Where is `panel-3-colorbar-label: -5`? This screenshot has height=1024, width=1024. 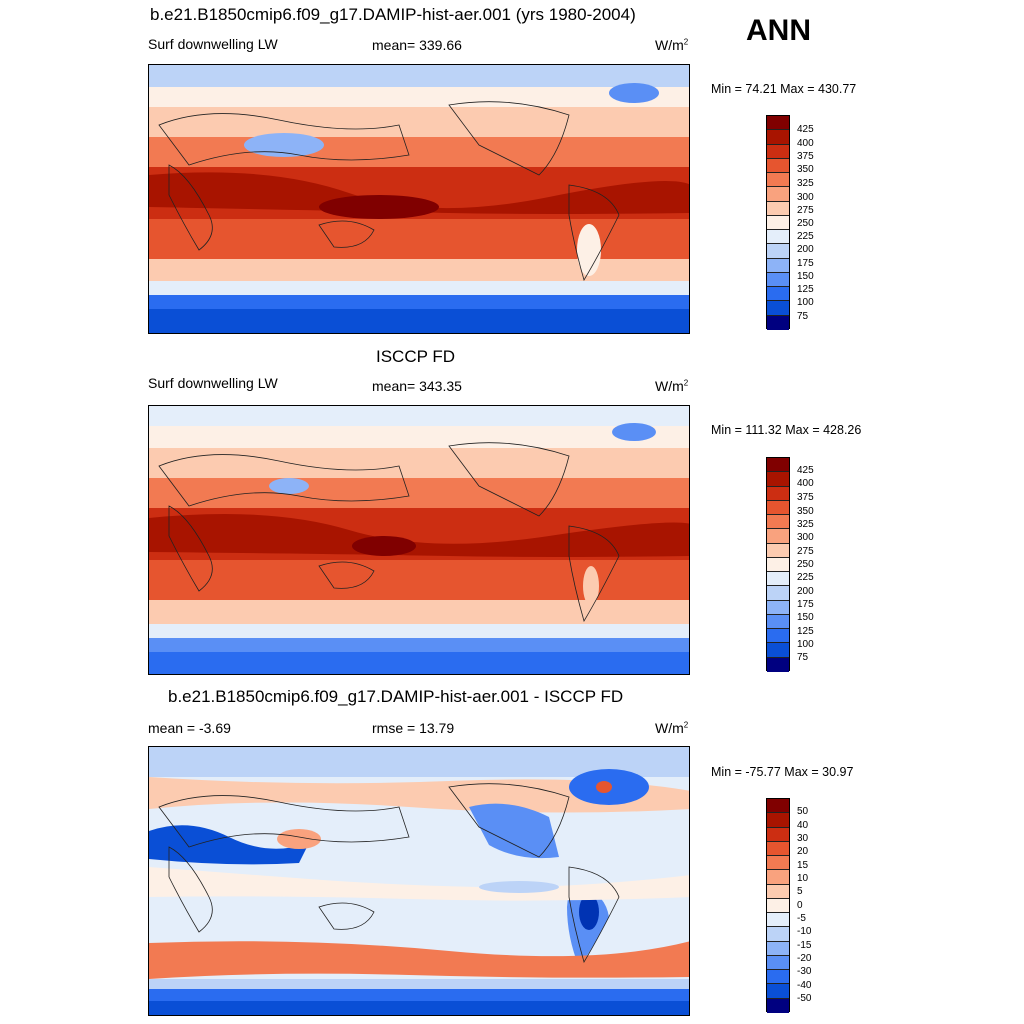
panel-3-colorbar-label: -5 is located at coordinates (801, 918).